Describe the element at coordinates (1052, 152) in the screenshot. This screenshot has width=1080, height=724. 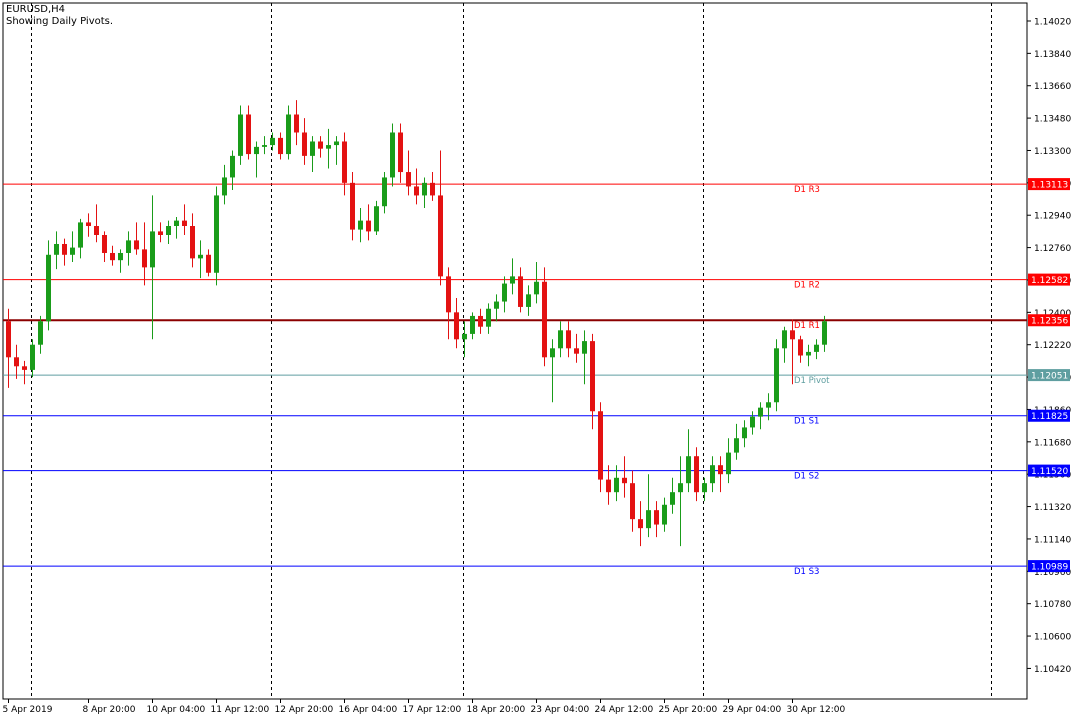
I see `y-tick-label: 1.13300` at that location.